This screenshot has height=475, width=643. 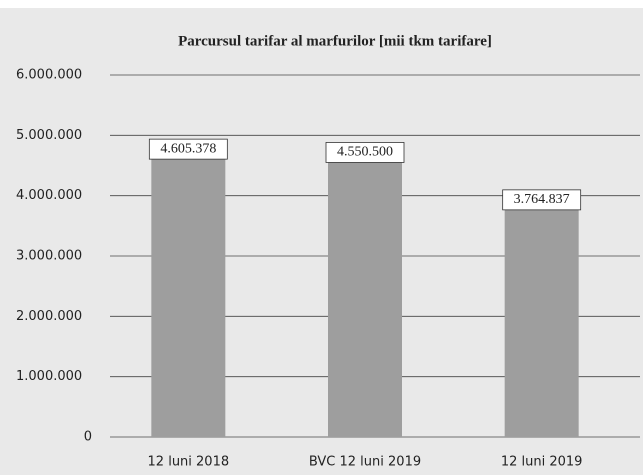 I want to click on top-strip, so click(x=321, y=4).